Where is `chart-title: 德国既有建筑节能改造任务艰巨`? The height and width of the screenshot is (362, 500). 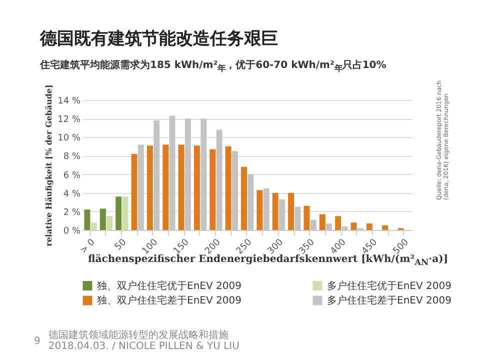
chart-title: 德国既有建筑节能改造任务艰巨 is located at coordinates (159, 39).